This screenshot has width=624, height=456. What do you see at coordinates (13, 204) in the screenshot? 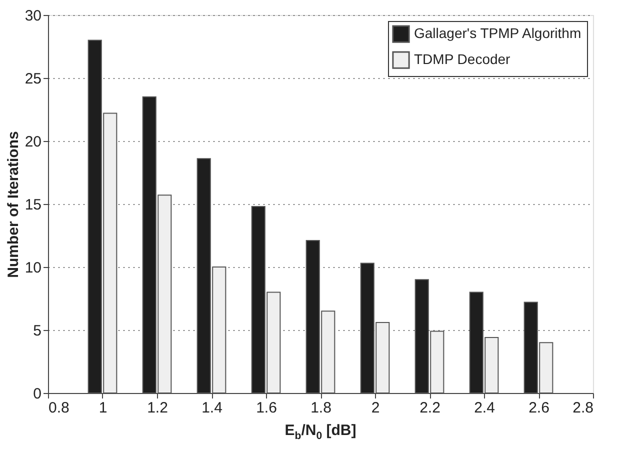
I see `y-axis-title: Number of Iterations` at bounding box center [13, 204].